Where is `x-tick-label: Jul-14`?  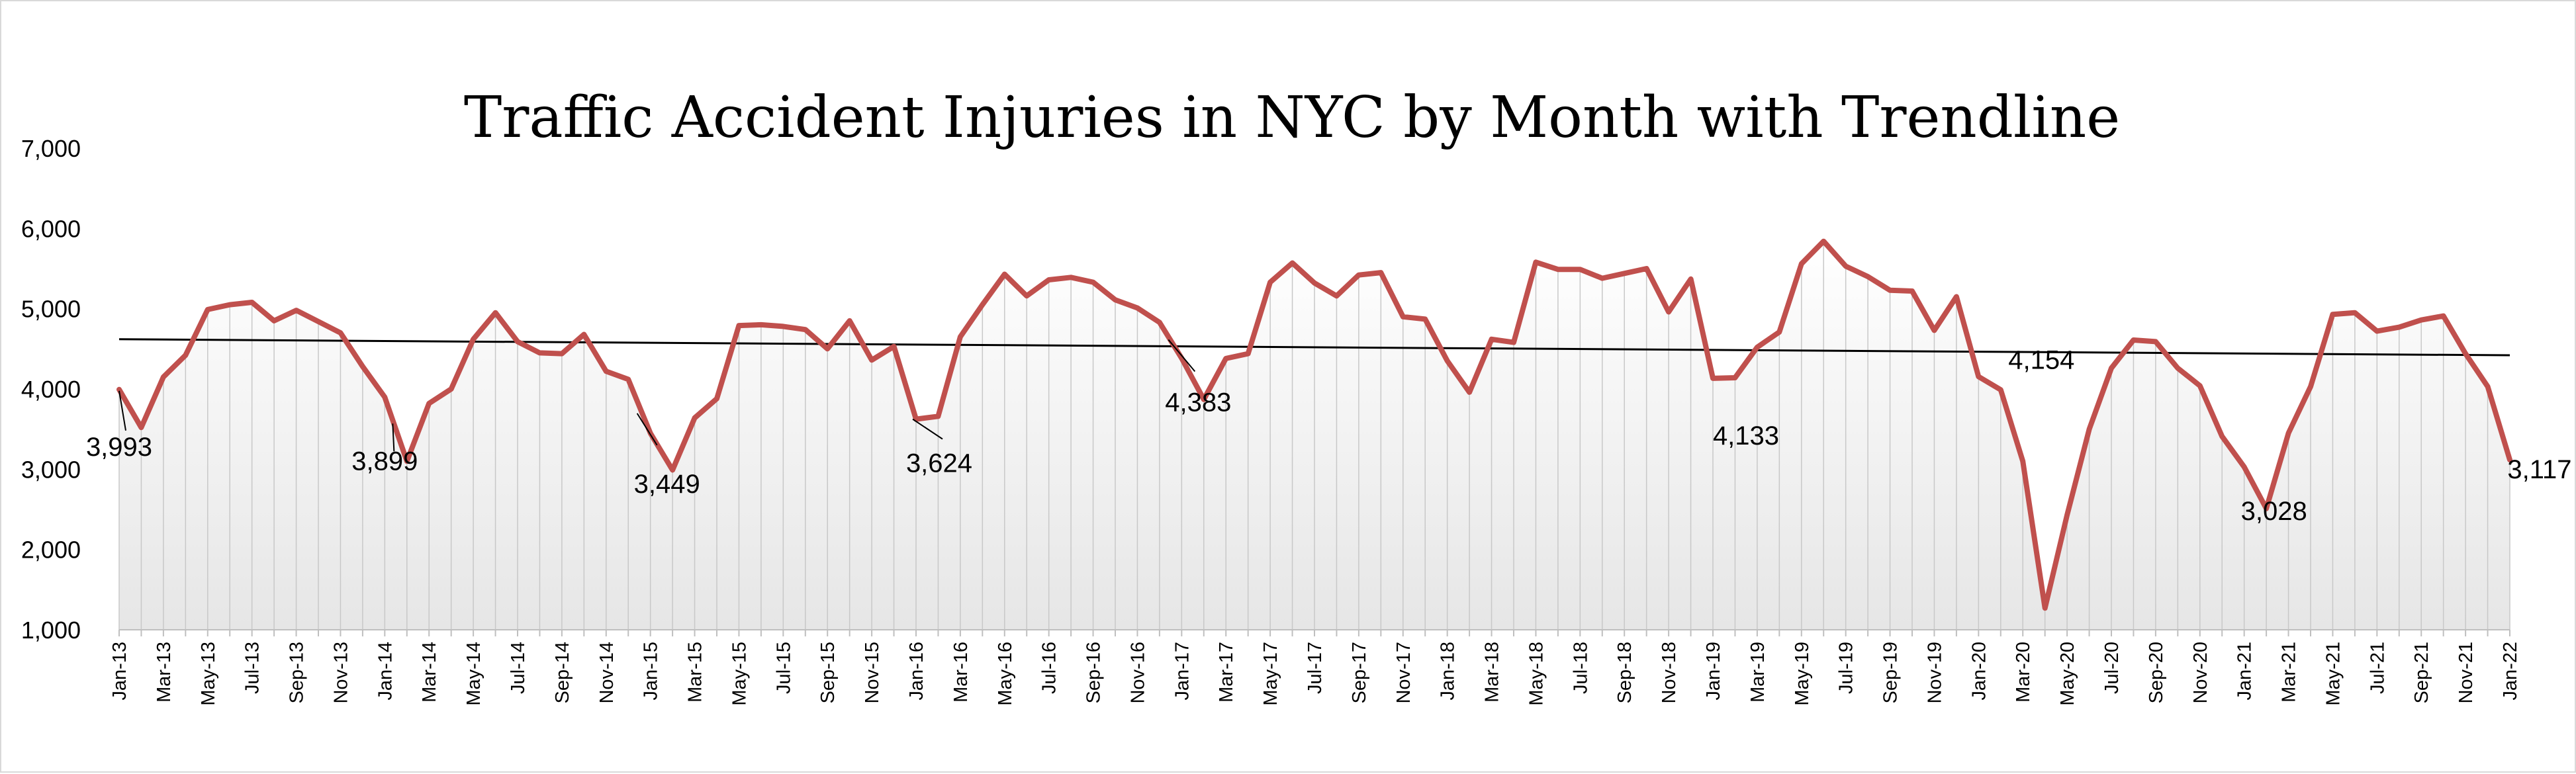 x-tick-label: Jul-14 is located at coordinates (518, 668).